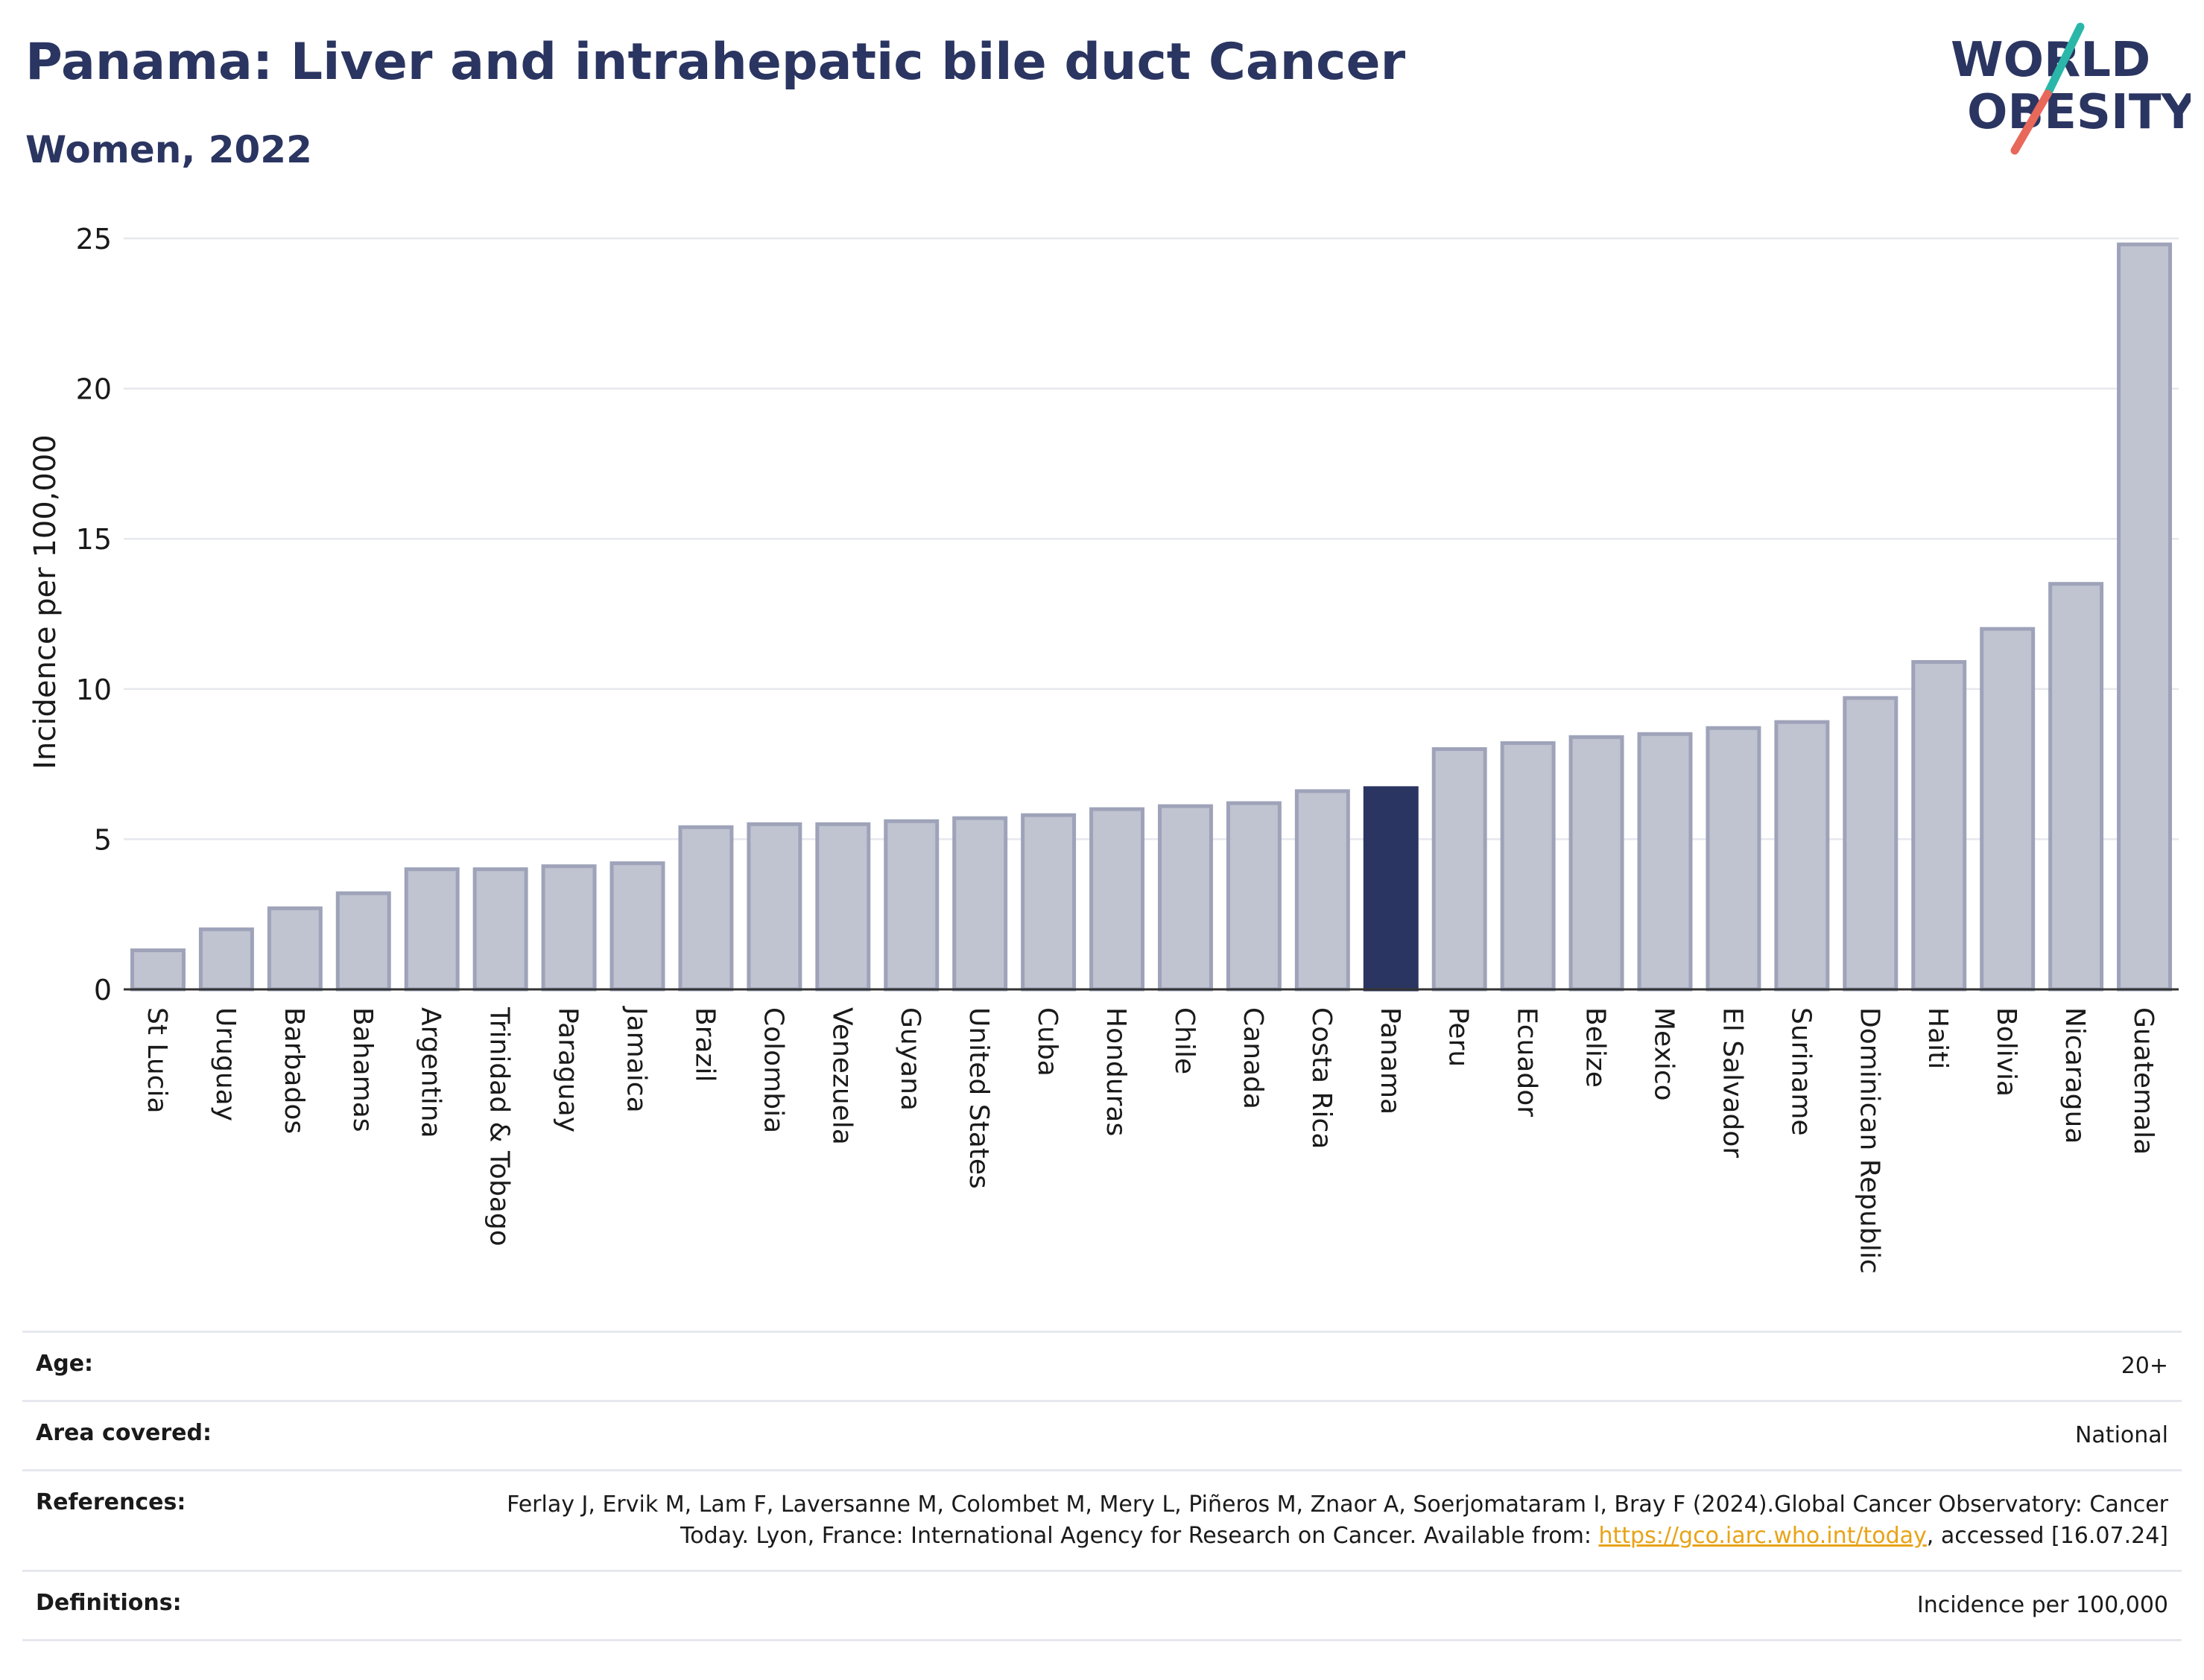 The width and height of the screenshot is (2204, 1680). I want to click on references-link: https://gco.iarc.who.int/today, so click(1763, 1536).